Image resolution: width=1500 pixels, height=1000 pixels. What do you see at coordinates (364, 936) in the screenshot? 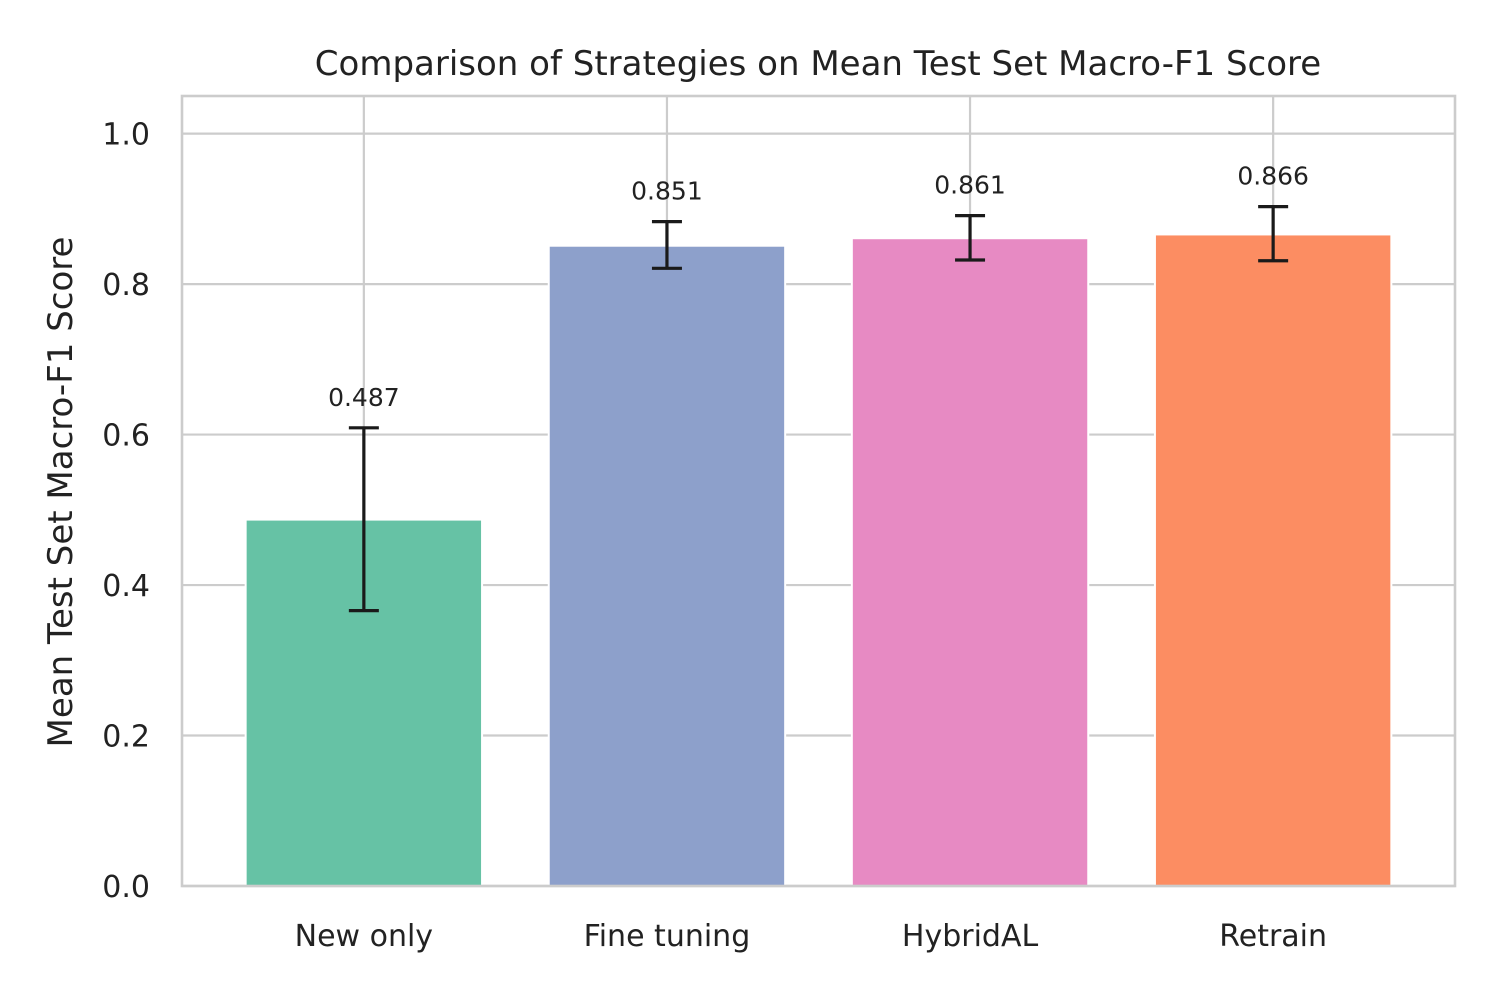
I see `x-tick-label: New only` at bounding box center [364, 936].